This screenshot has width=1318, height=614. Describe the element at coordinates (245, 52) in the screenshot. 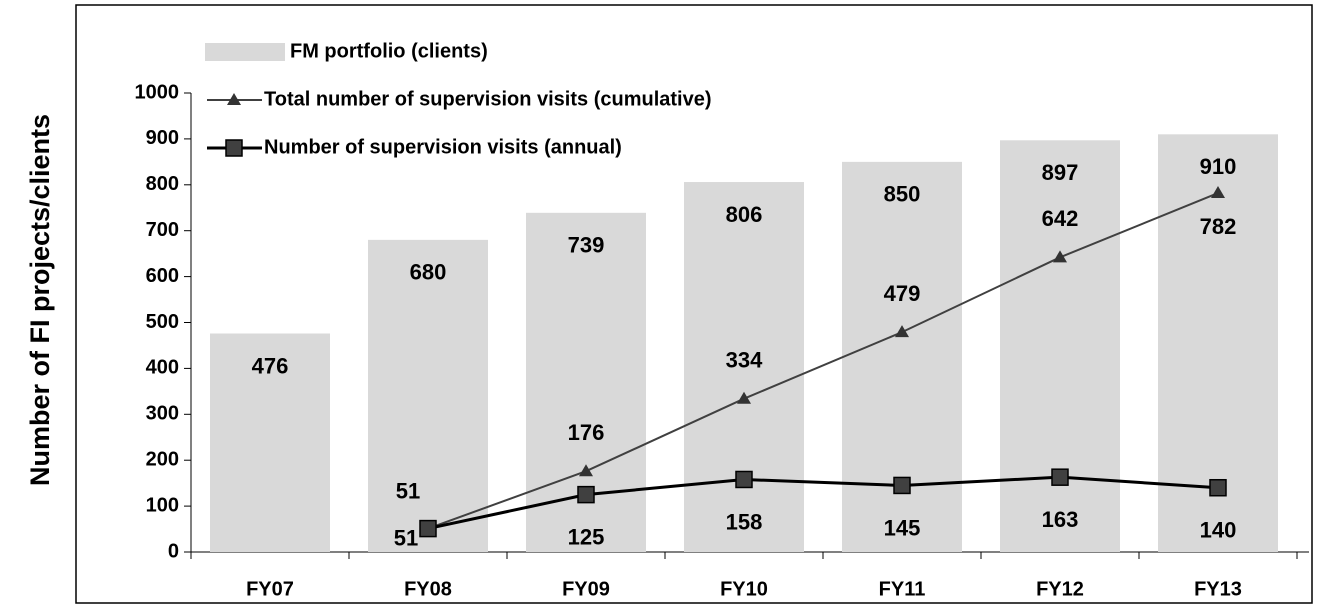

I see `legend-swatch` at that location.